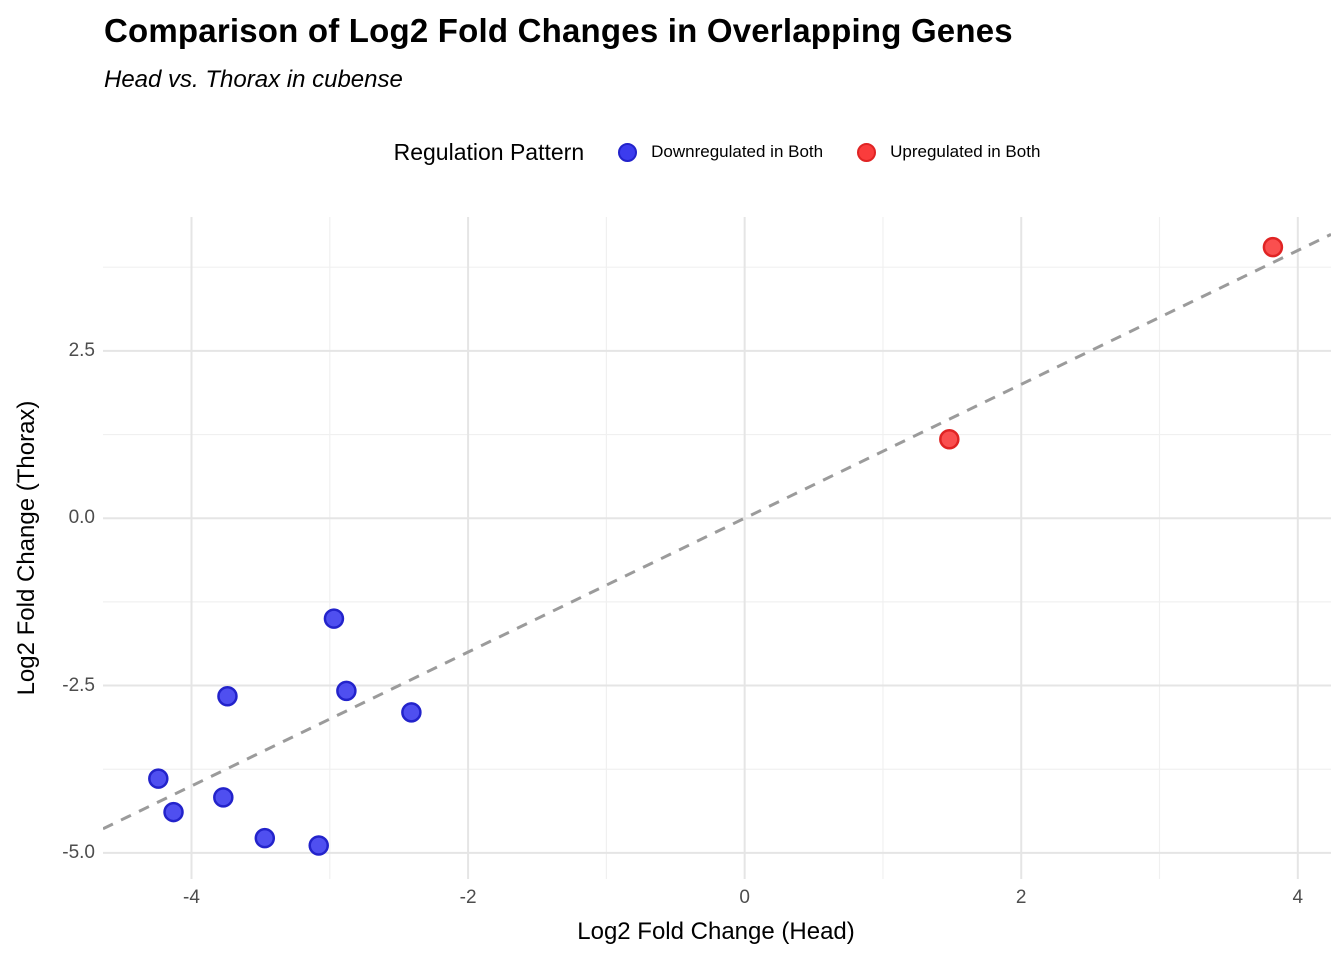 Image resolution: width=1344 pixels, height=960 pixels. What do you see at coordinates (737, 151) in the screenshot?
I see `legend-label-downregulated: Downregulated in Both` at bounding box center [737, 151].